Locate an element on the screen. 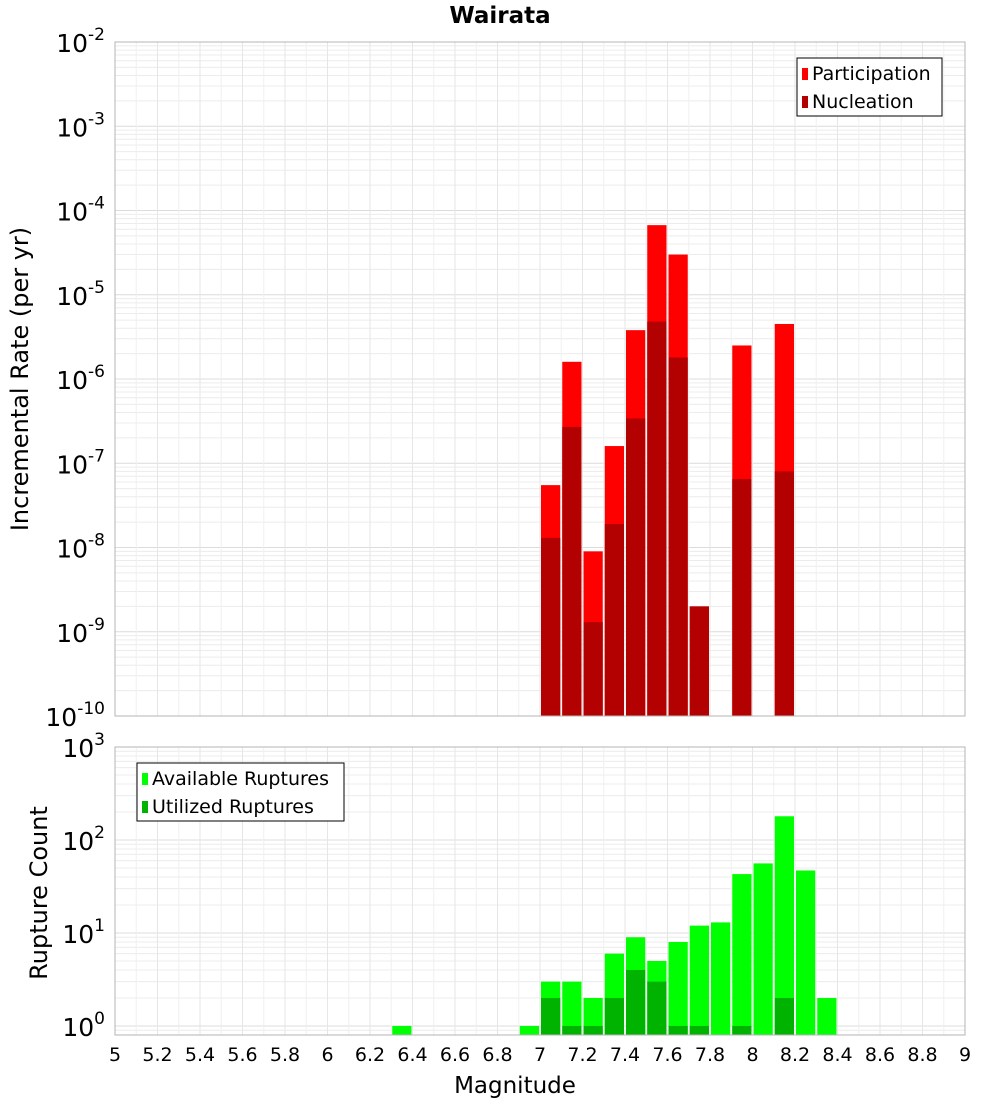 This screenshot has height=1104, width=1000. y-tick-label: 10⁰ is located at coordinates (83, 1025).